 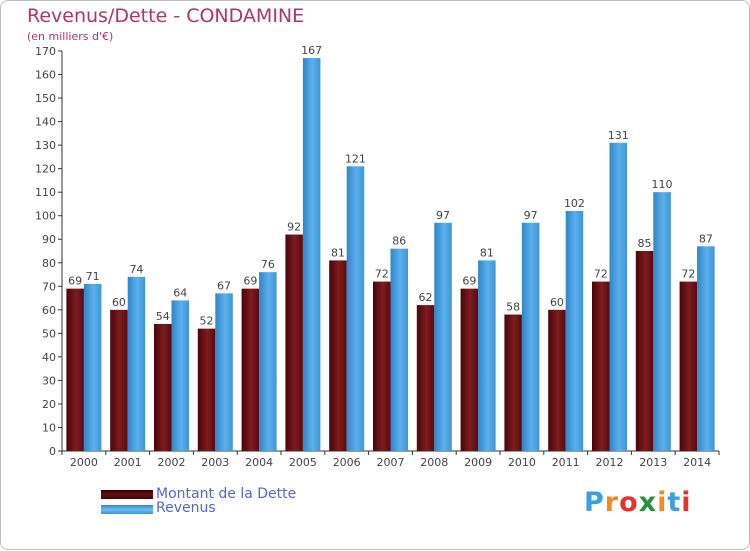 What do you see at coordinates (629, 502) in the screenshot?
I see `logo-letter: o` at bounding box center [629, 502].